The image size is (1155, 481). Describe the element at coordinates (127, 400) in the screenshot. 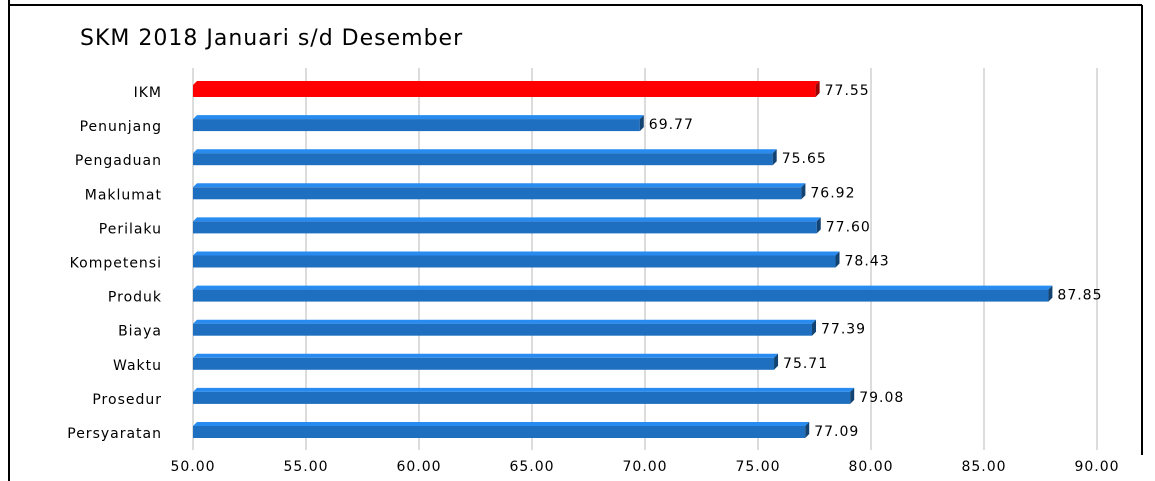

I see `y-tick-label: Prosedur` at that location.